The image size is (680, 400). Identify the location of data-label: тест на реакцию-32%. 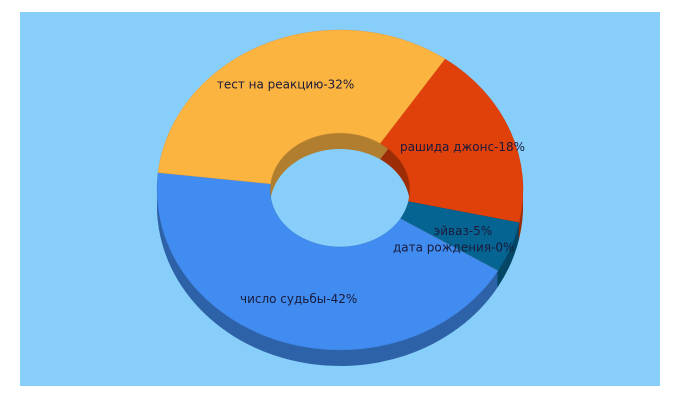
(285, 85).